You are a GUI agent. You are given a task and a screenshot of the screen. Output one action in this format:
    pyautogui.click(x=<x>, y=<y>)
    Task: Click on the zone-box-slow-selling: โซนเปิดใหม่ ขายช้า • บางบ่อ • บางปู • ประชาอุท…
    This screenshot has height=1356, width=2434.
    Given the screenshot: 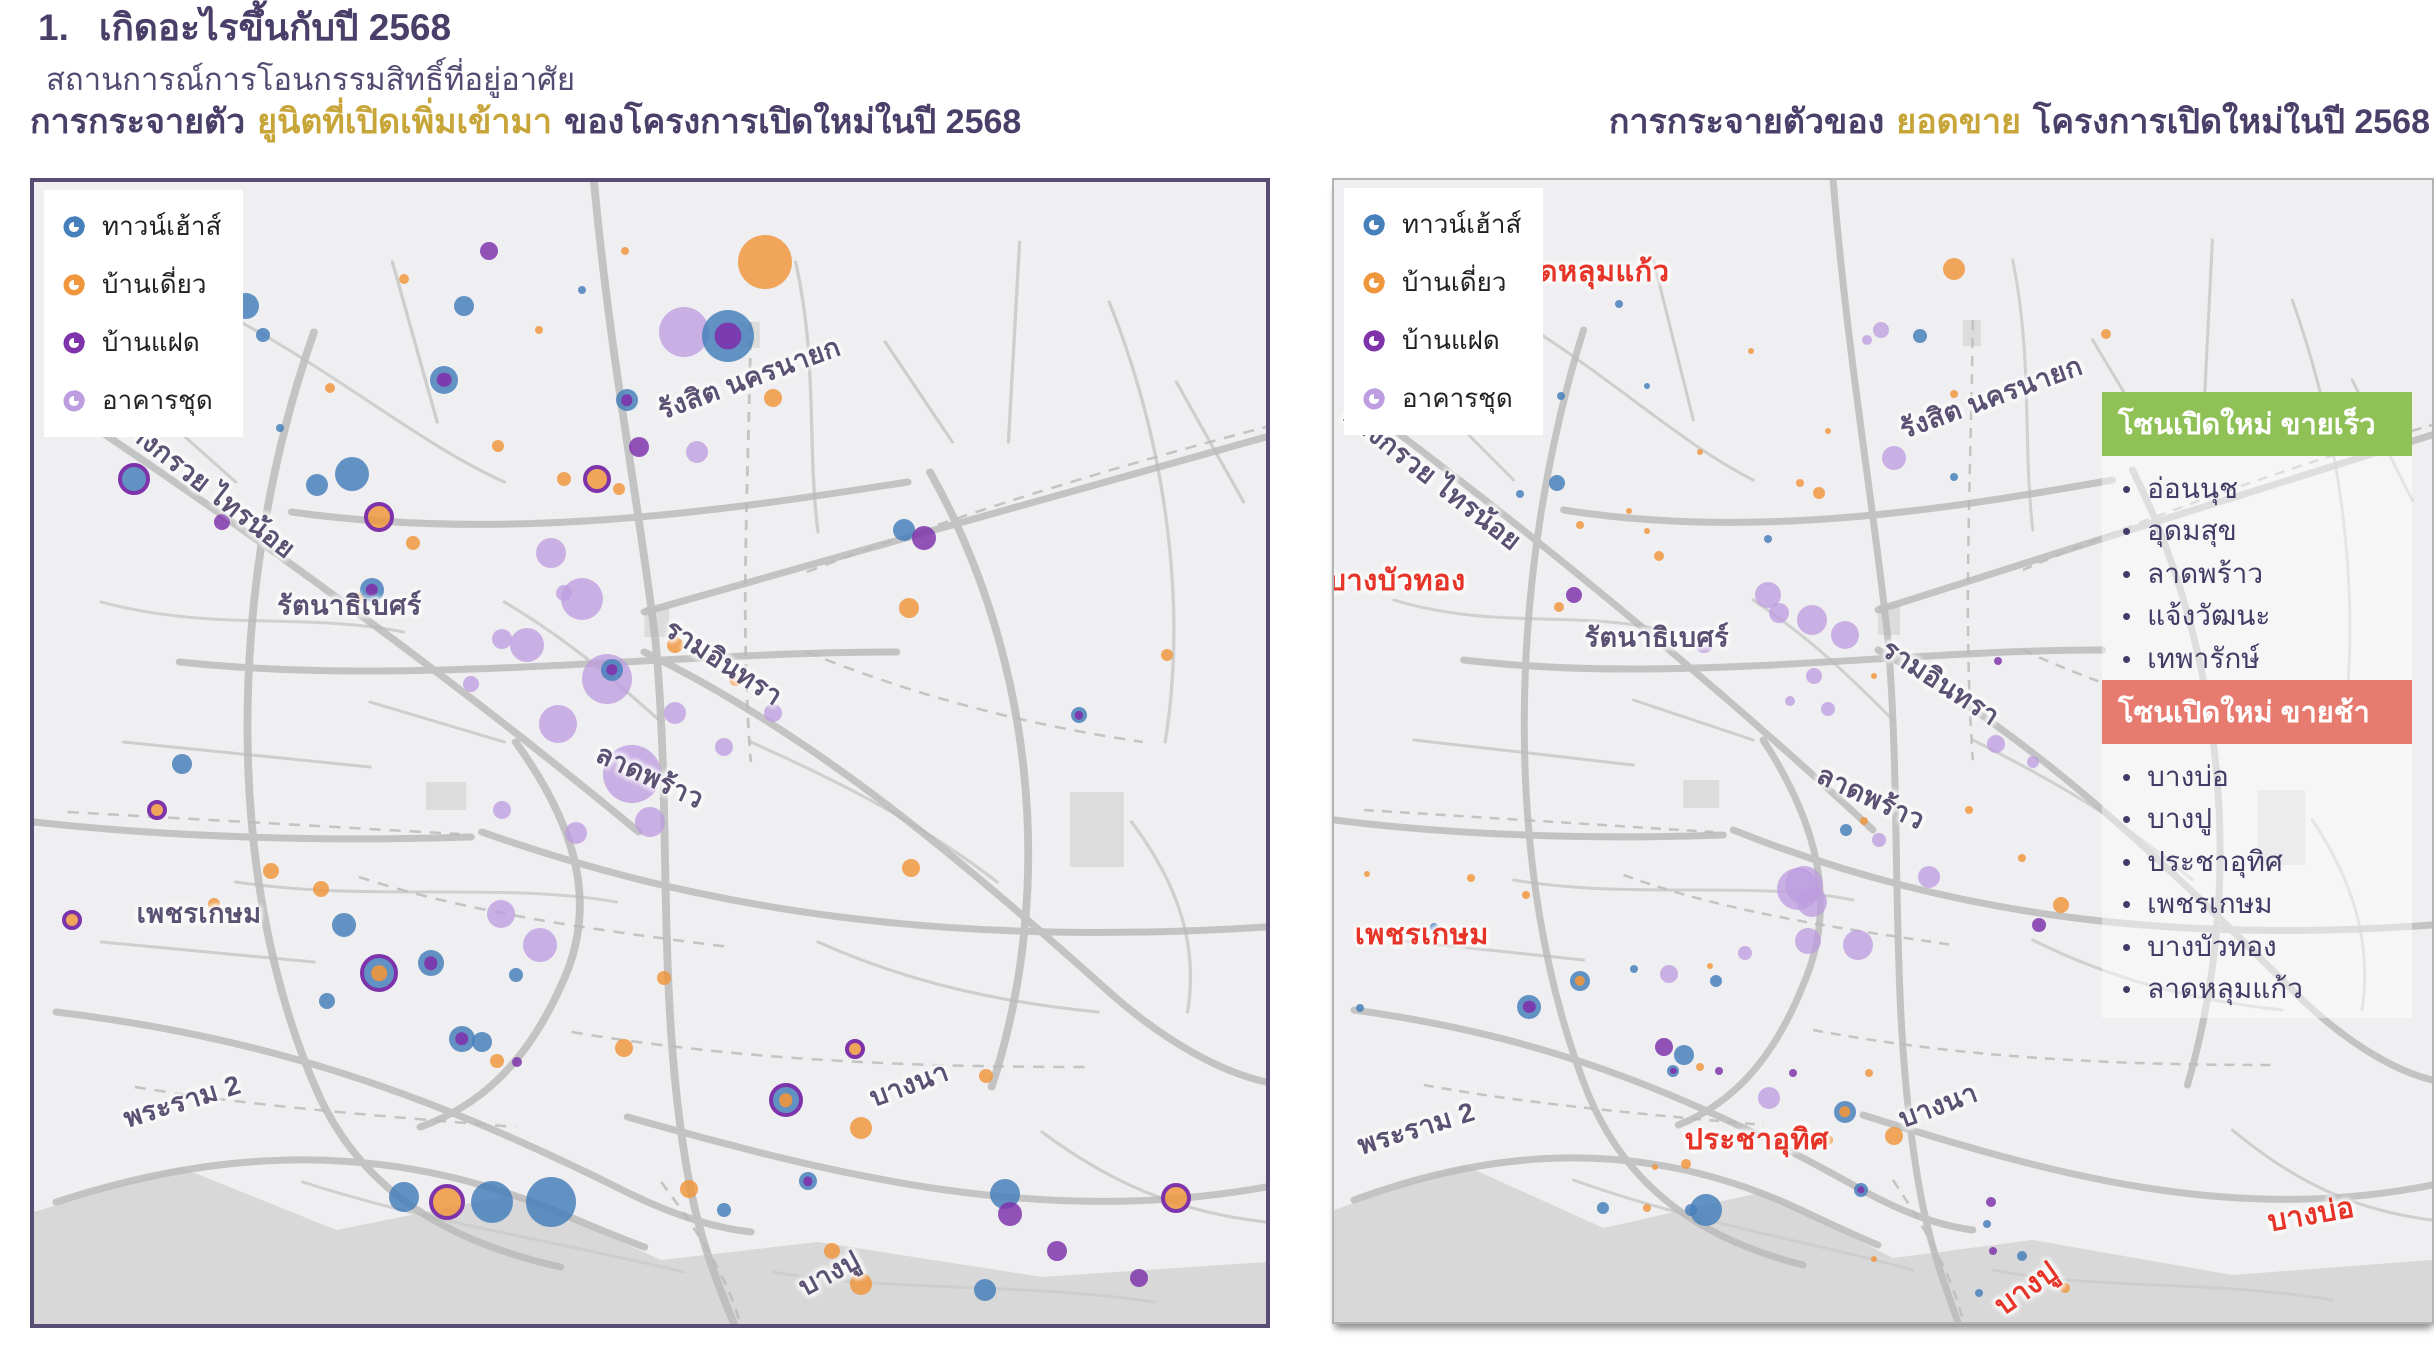 What is the action you would take?
    pyautogui.click(x=2257, y=849)
    